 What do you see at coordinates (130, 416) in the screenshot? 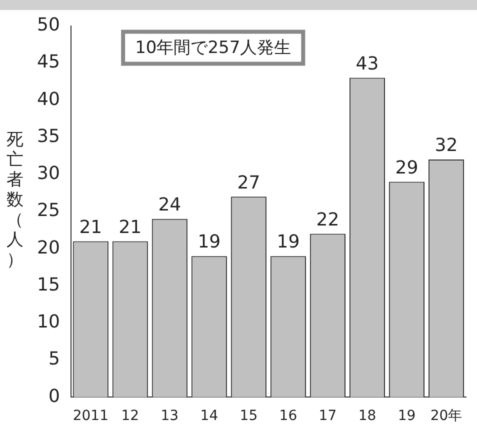
I see `x-tick-label: 12` at bounding box center [130, 416].